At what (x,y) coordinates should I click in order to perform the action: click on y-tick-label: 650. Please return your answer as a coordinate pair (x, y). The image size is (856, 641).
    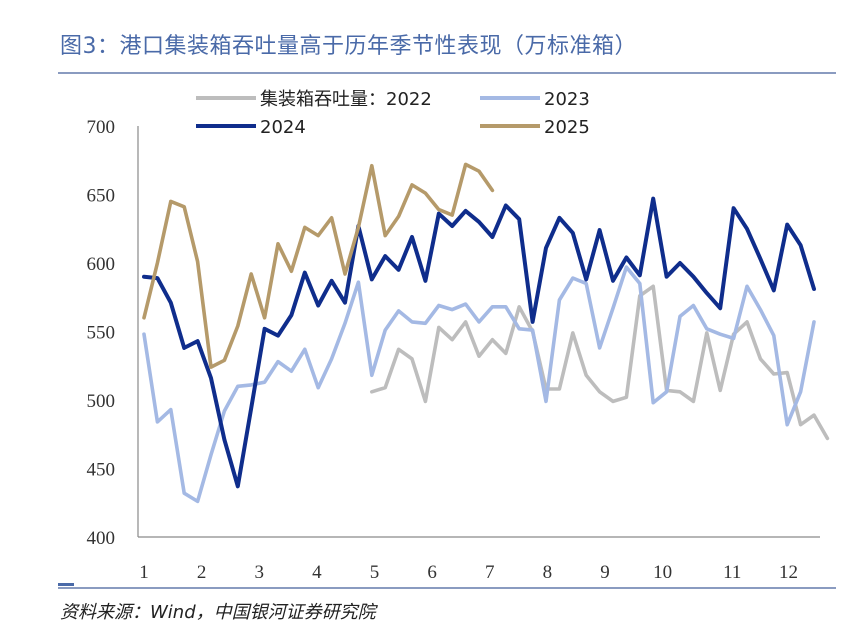
    Looking at the image, I should click on (101, 196).